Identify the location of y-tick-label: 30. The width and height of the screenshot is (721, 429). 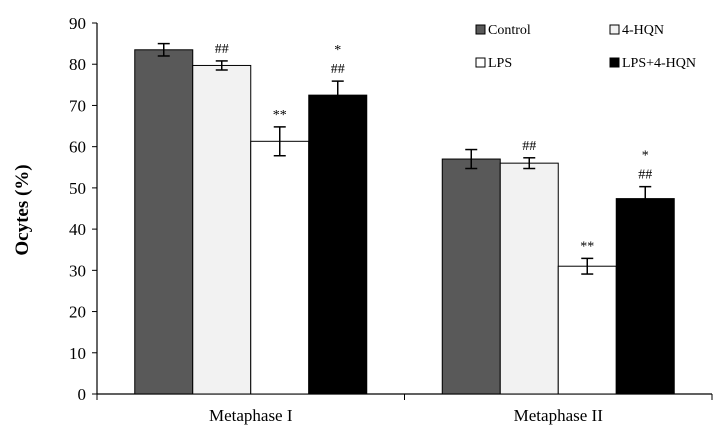
(77, 270).